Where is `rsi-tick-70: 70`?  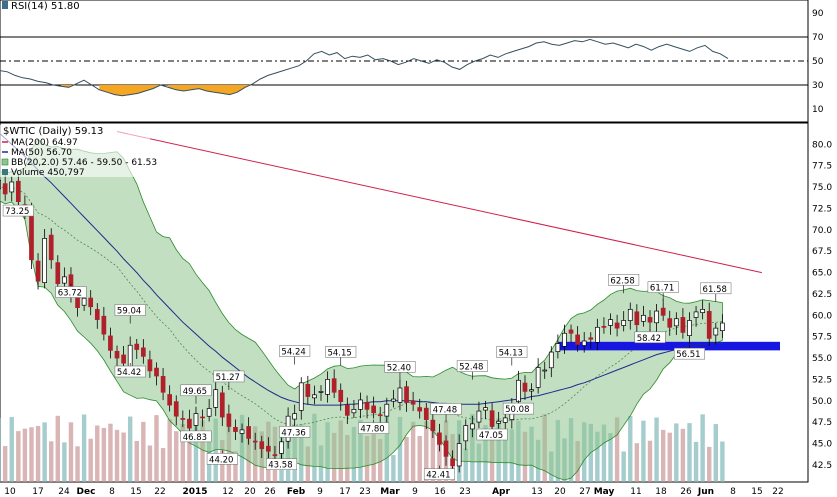 rsi-tick-70: 70 is located at coordinates (818, 38).